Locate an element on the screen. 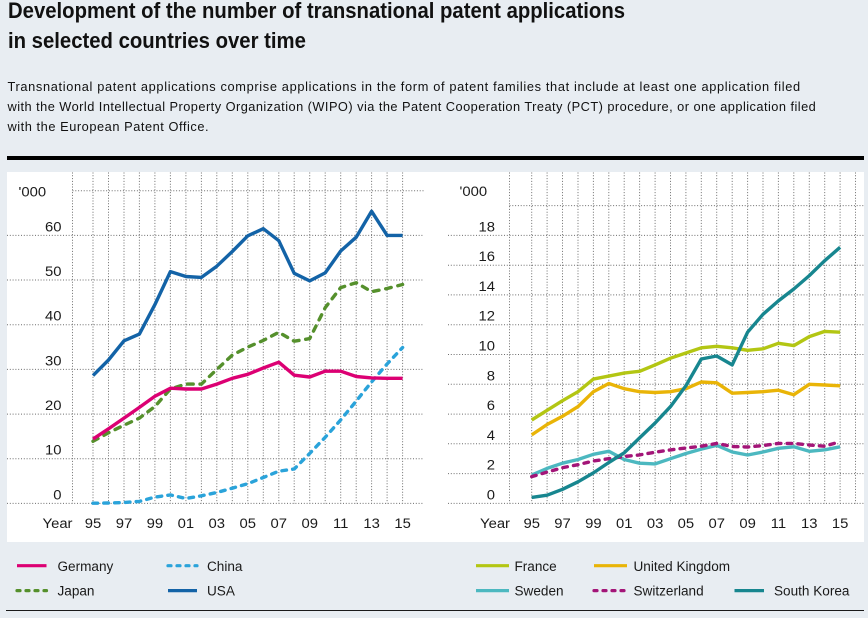 This screenshot has height=618, width=868. svg-text: 60 is located at coordinates (53, 228).